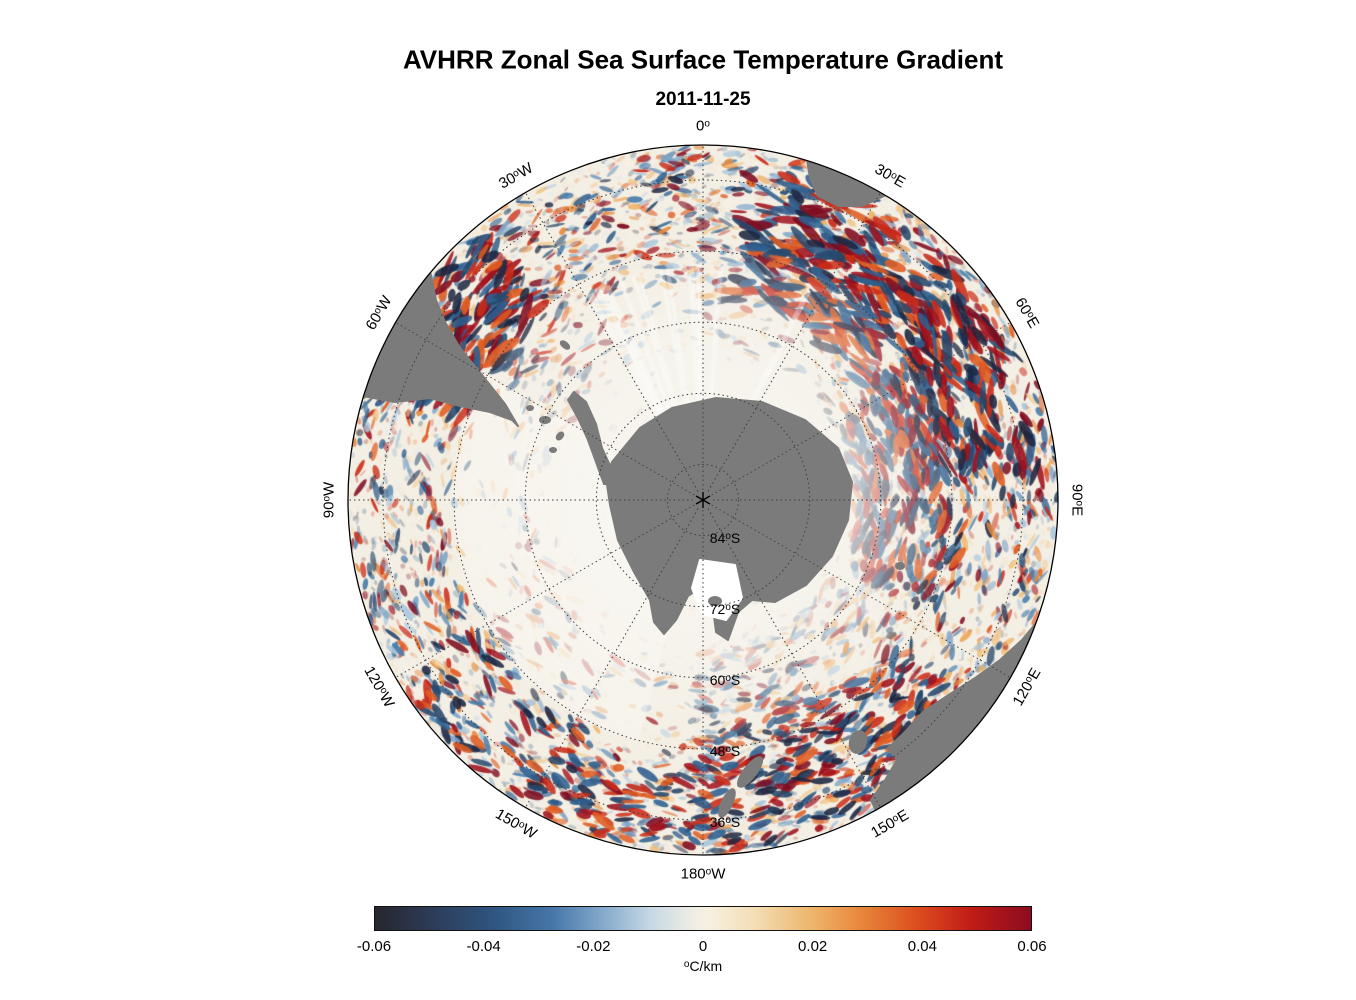  I want to click on land-ross-island, so click(715, 601).